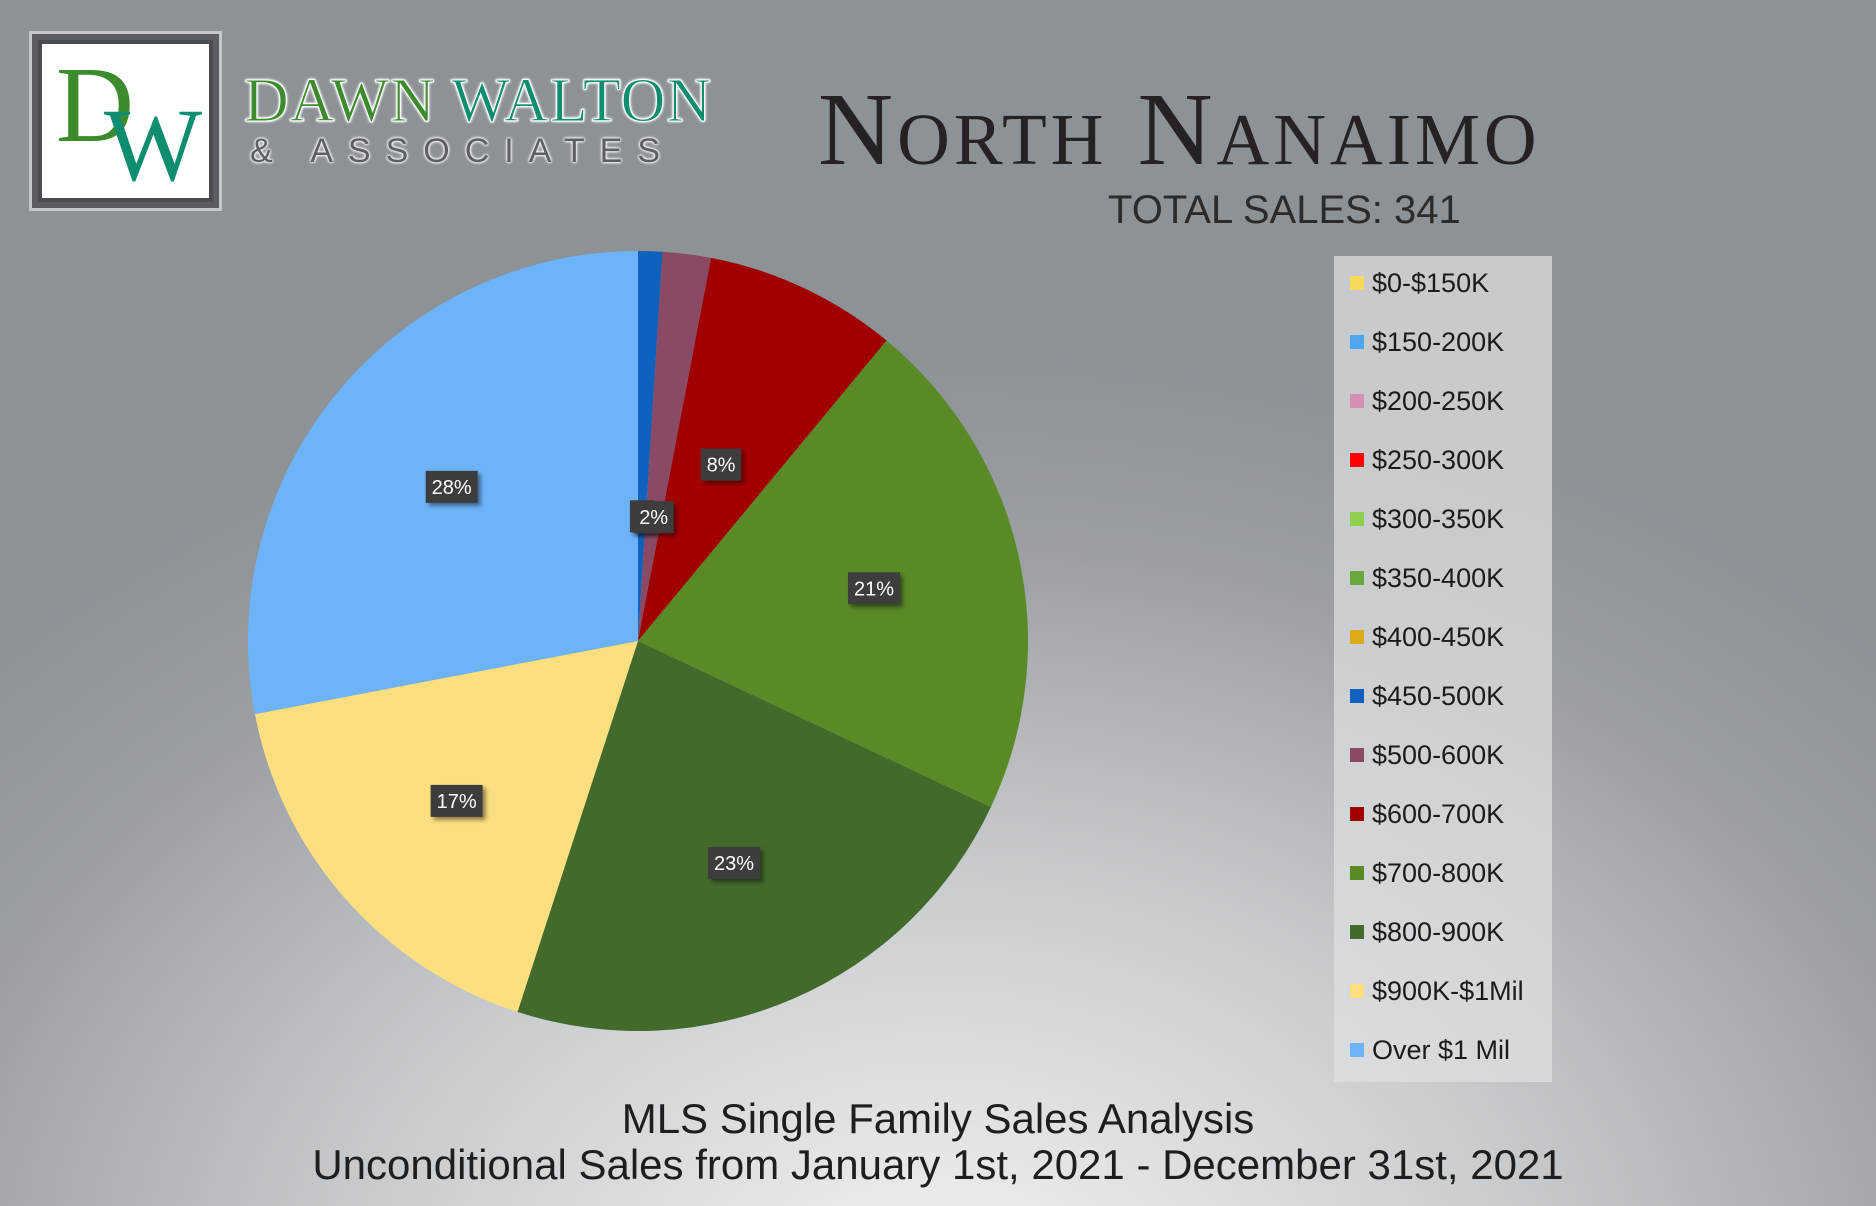 Image resolution: width=1876 pixels, height=1206 pixels. I want to click on pie-label-13: 28%, so click(451, 486).